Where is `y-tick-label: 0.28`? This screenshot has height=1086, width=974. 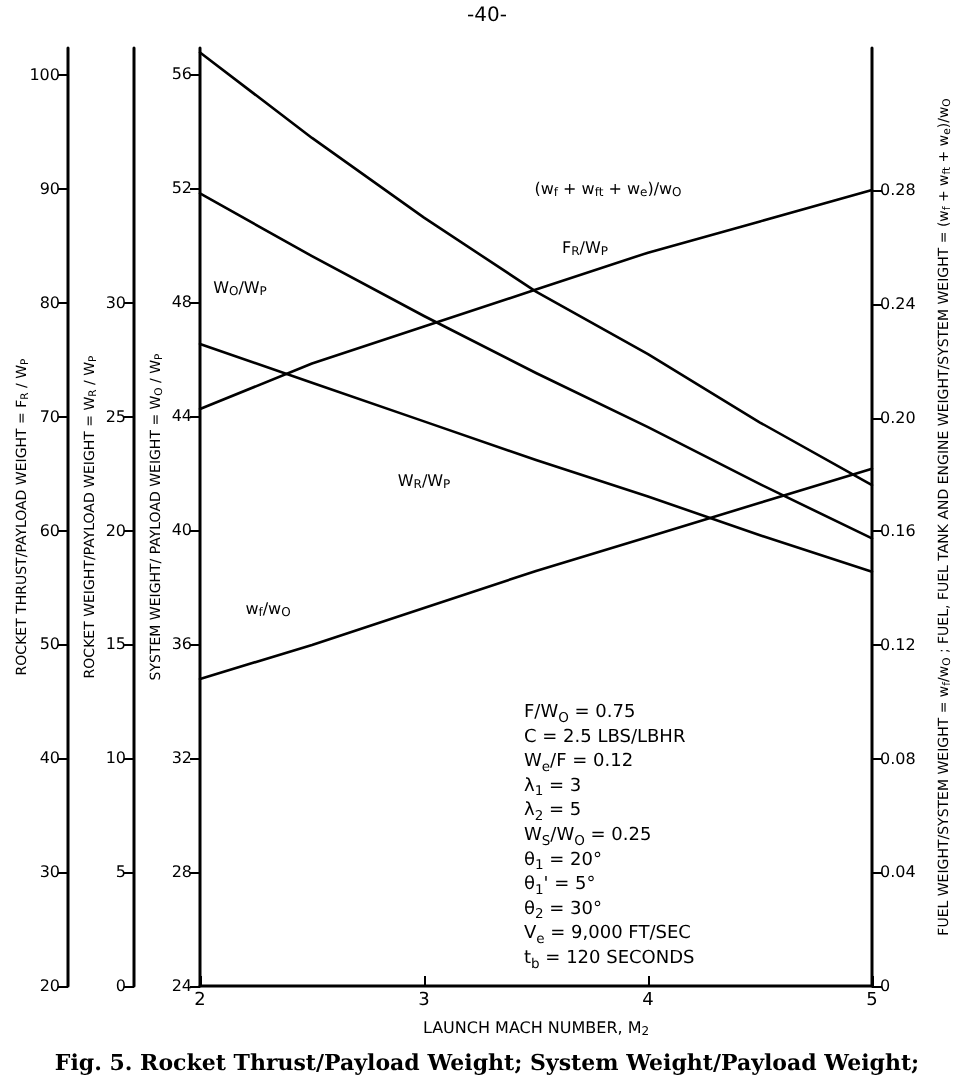
y-tick-label: 0.28 is located at coordinates (898, 190).